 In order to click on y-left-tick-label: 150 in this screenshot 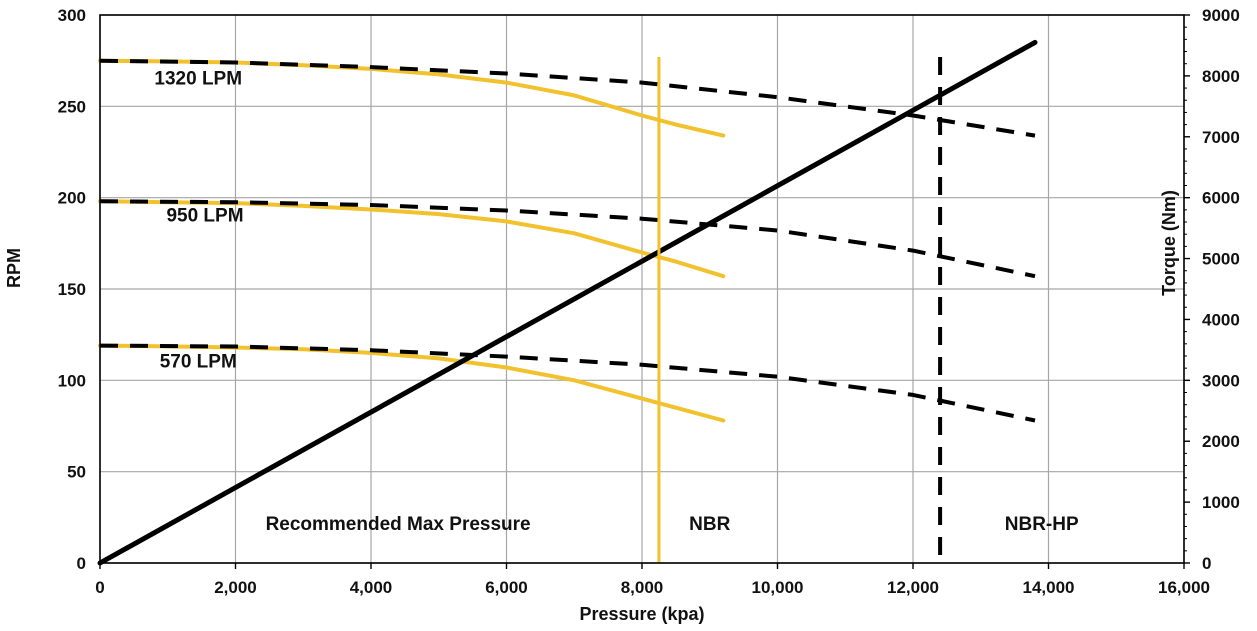, I will do `click(72, 289)`.